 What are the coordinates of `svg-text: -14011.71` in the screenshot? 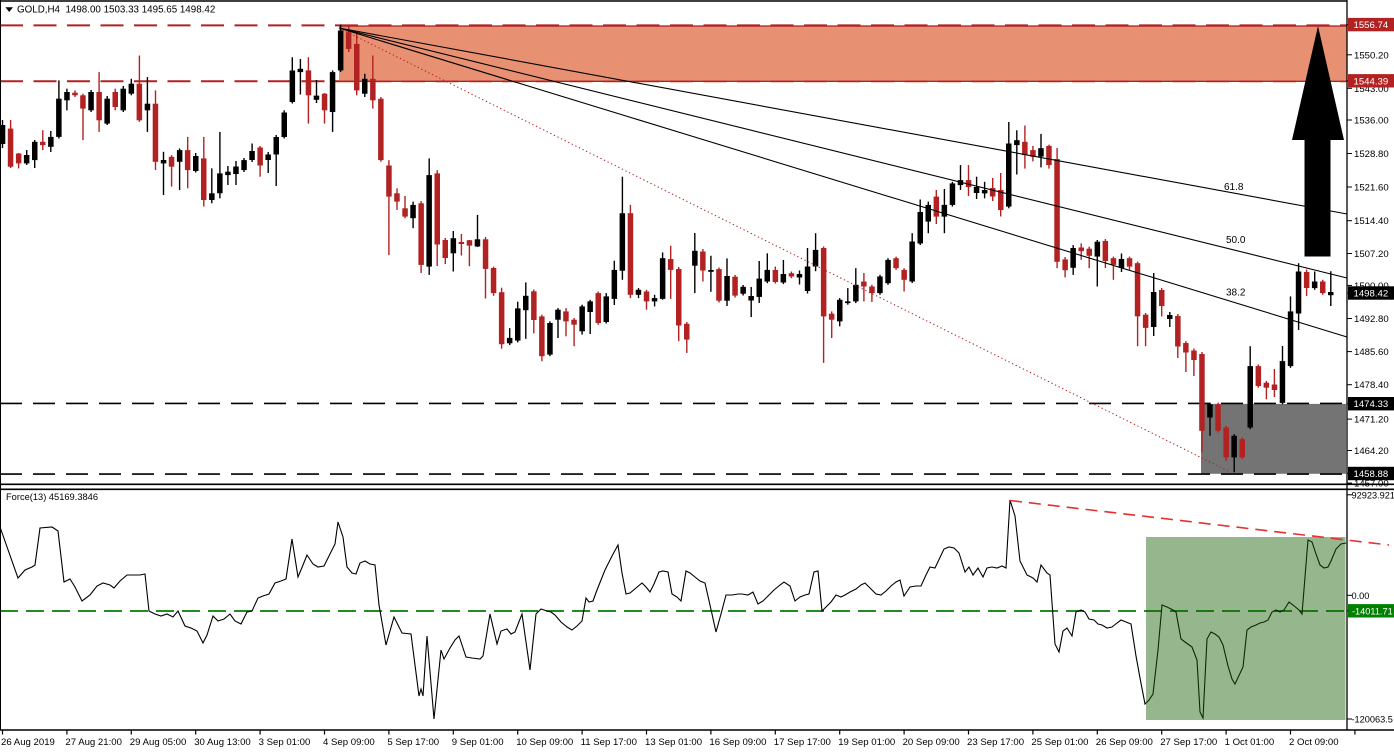 It's located at (1372, 611).